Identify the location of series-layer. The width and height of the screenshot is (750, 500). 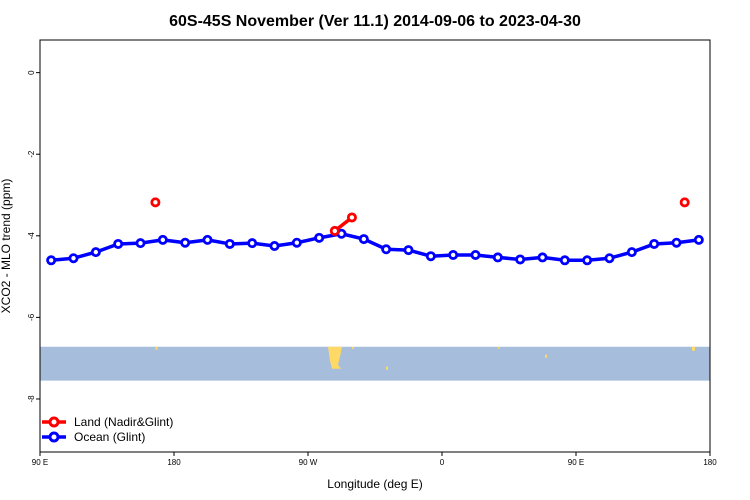
(375, 231).